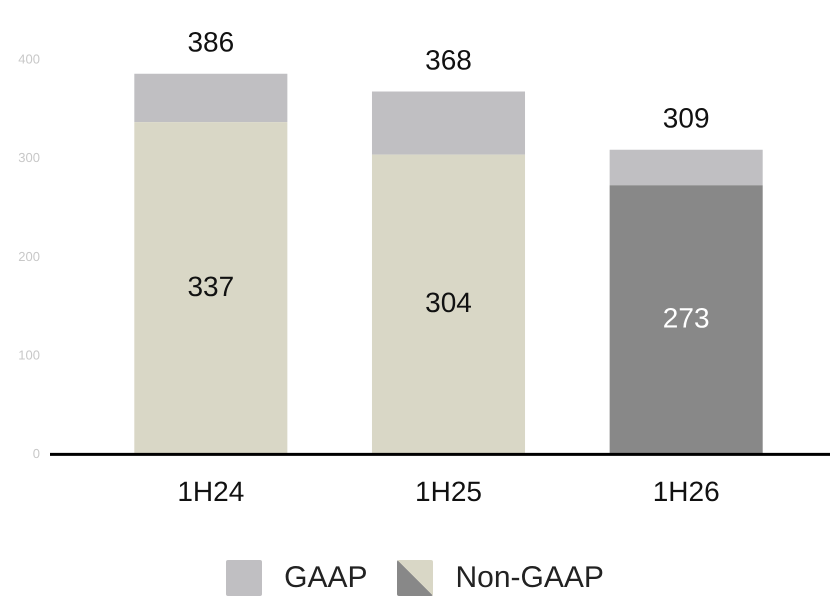 This screenshot has height=613, width=830. Describe the element at coordinates (686, 491) in the screenshot. I see `x-tick-label: 1H26` at that location.